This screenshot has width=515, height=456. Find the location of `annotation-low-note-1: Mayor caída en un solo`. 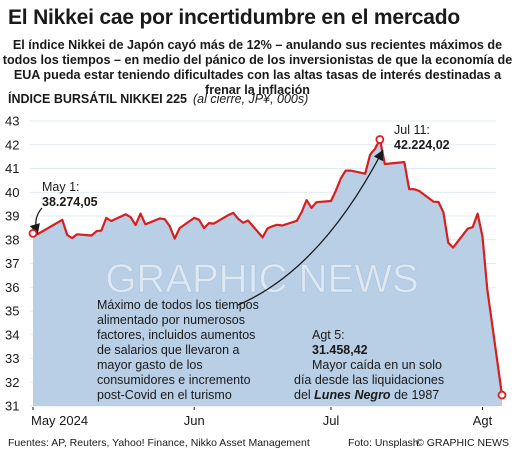

annotation-low-note-1: Mayor caída en un solo is located at coordinates (377, 365).